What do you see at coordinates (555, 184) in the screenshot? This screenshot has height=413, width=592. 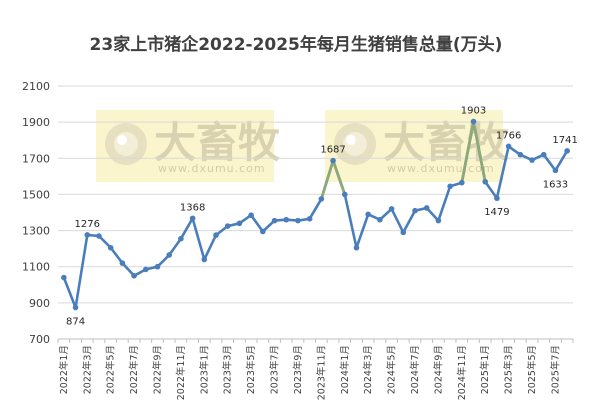 I see `data-label: 1633` at bounding box center [555, 184].